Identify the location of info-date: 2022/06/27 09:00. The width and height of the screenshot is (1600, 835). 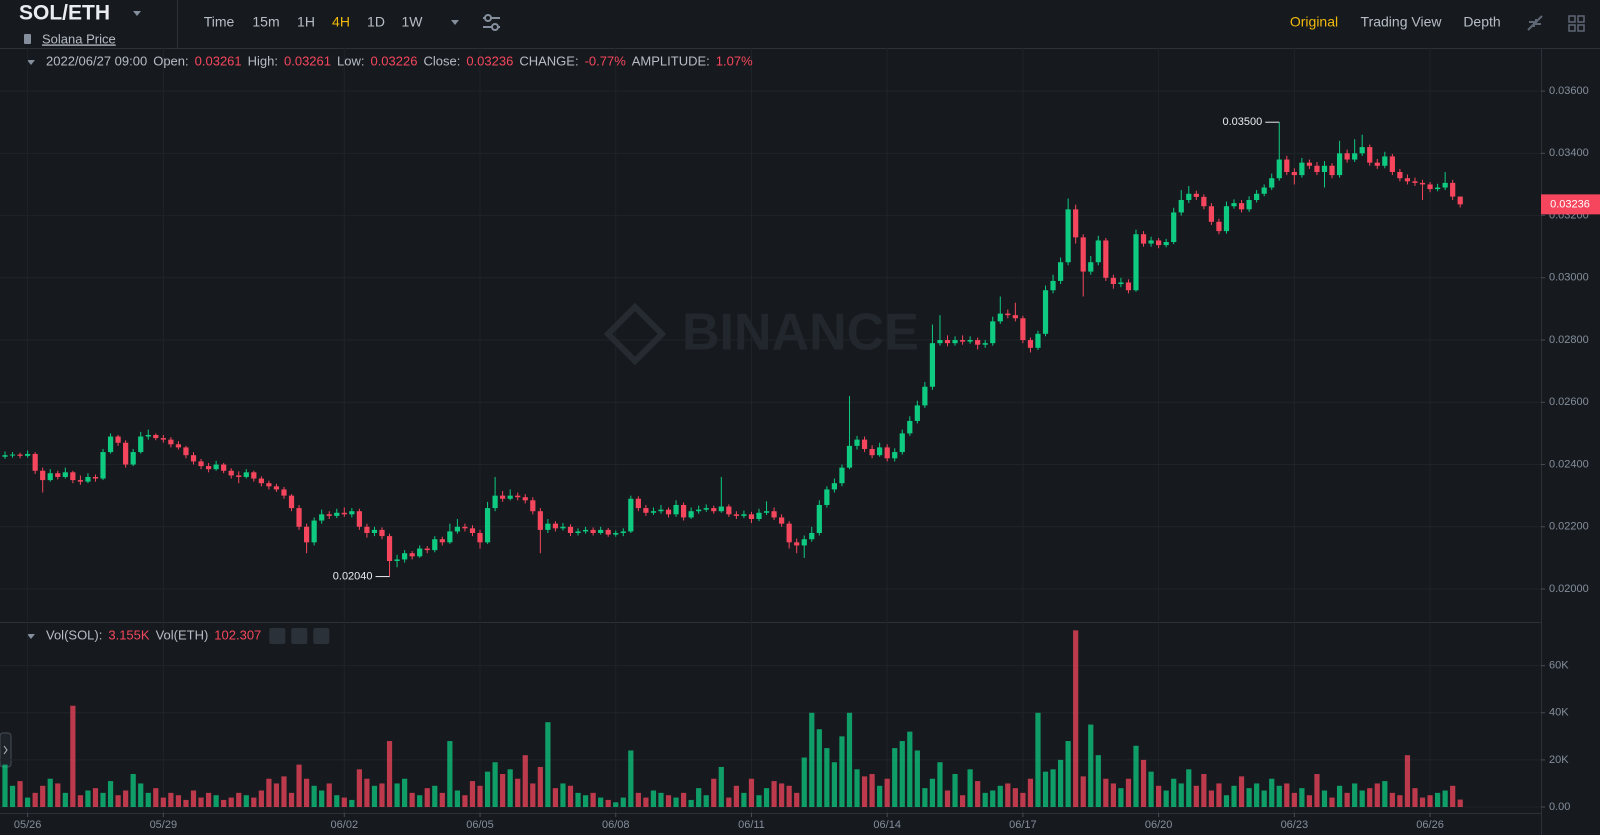
(96, 60).